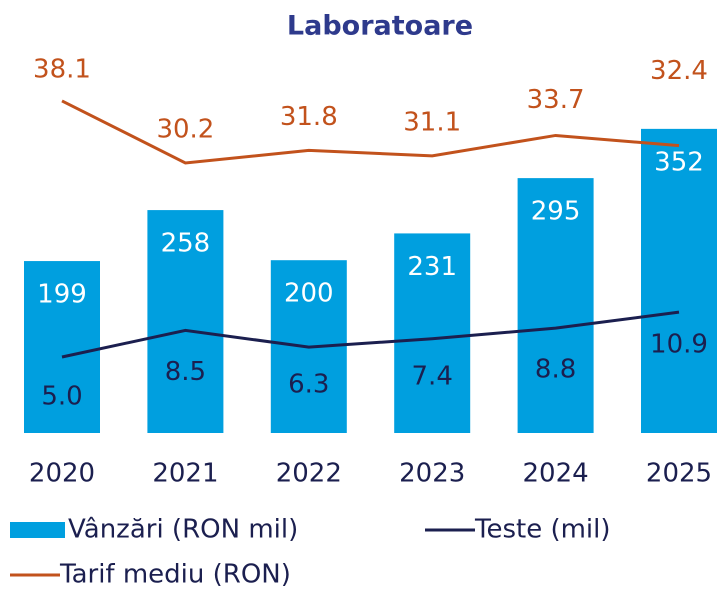 Image resolution: width=720 pixels, height=589 pixels. Describe the element at coordinates (309, 294) in the screenshot. I see `bar-value-label: 200` at that location.